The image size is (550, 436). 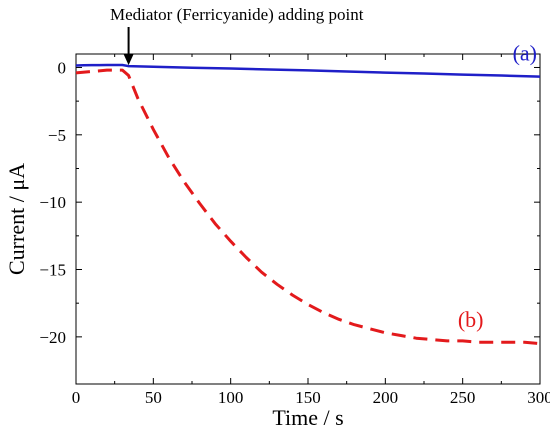 What do you see at coordinates (52, 337) in the screenshot?
I see `y-tick-label-4: −20` at bounding box center [52, 337].